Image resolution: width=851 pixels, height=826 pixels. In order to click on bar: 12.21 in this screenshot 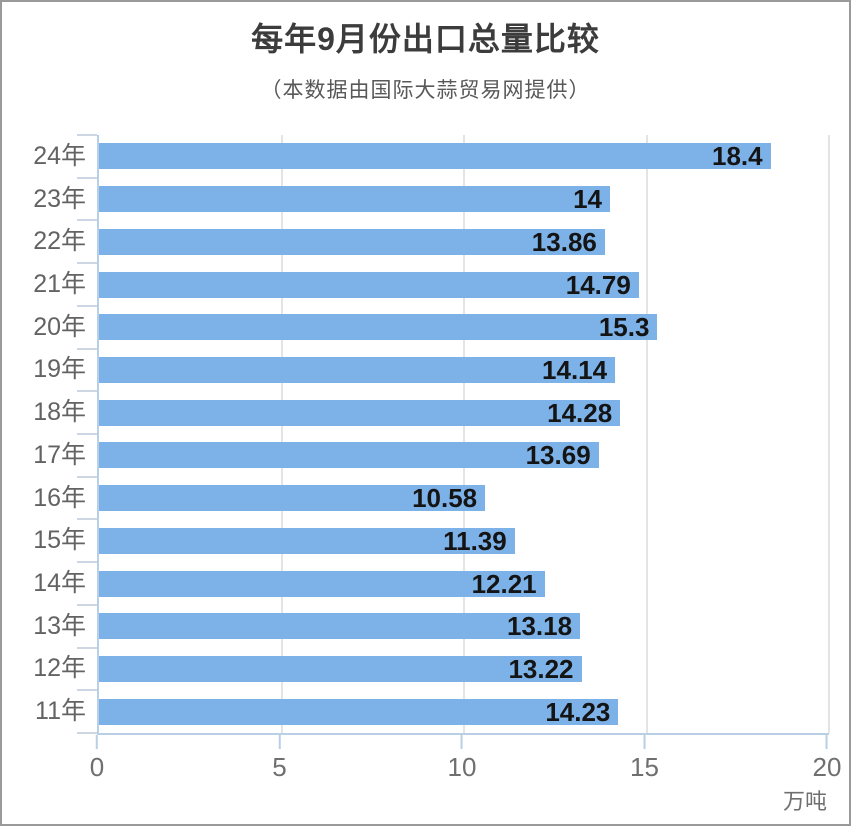, I will do `click(322, 583)`.